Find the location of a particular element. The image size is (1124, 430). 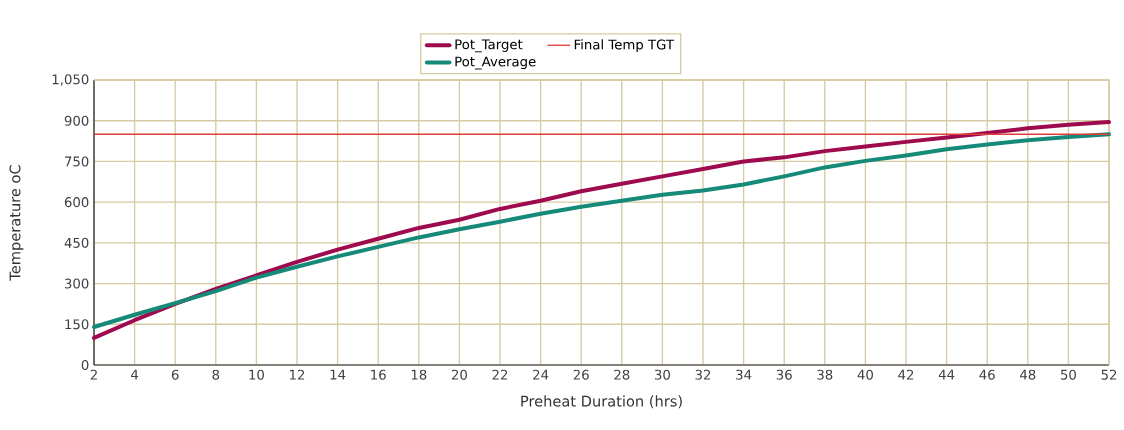

legend-label: Final Temp TGT is located at coordinates (624, 46).